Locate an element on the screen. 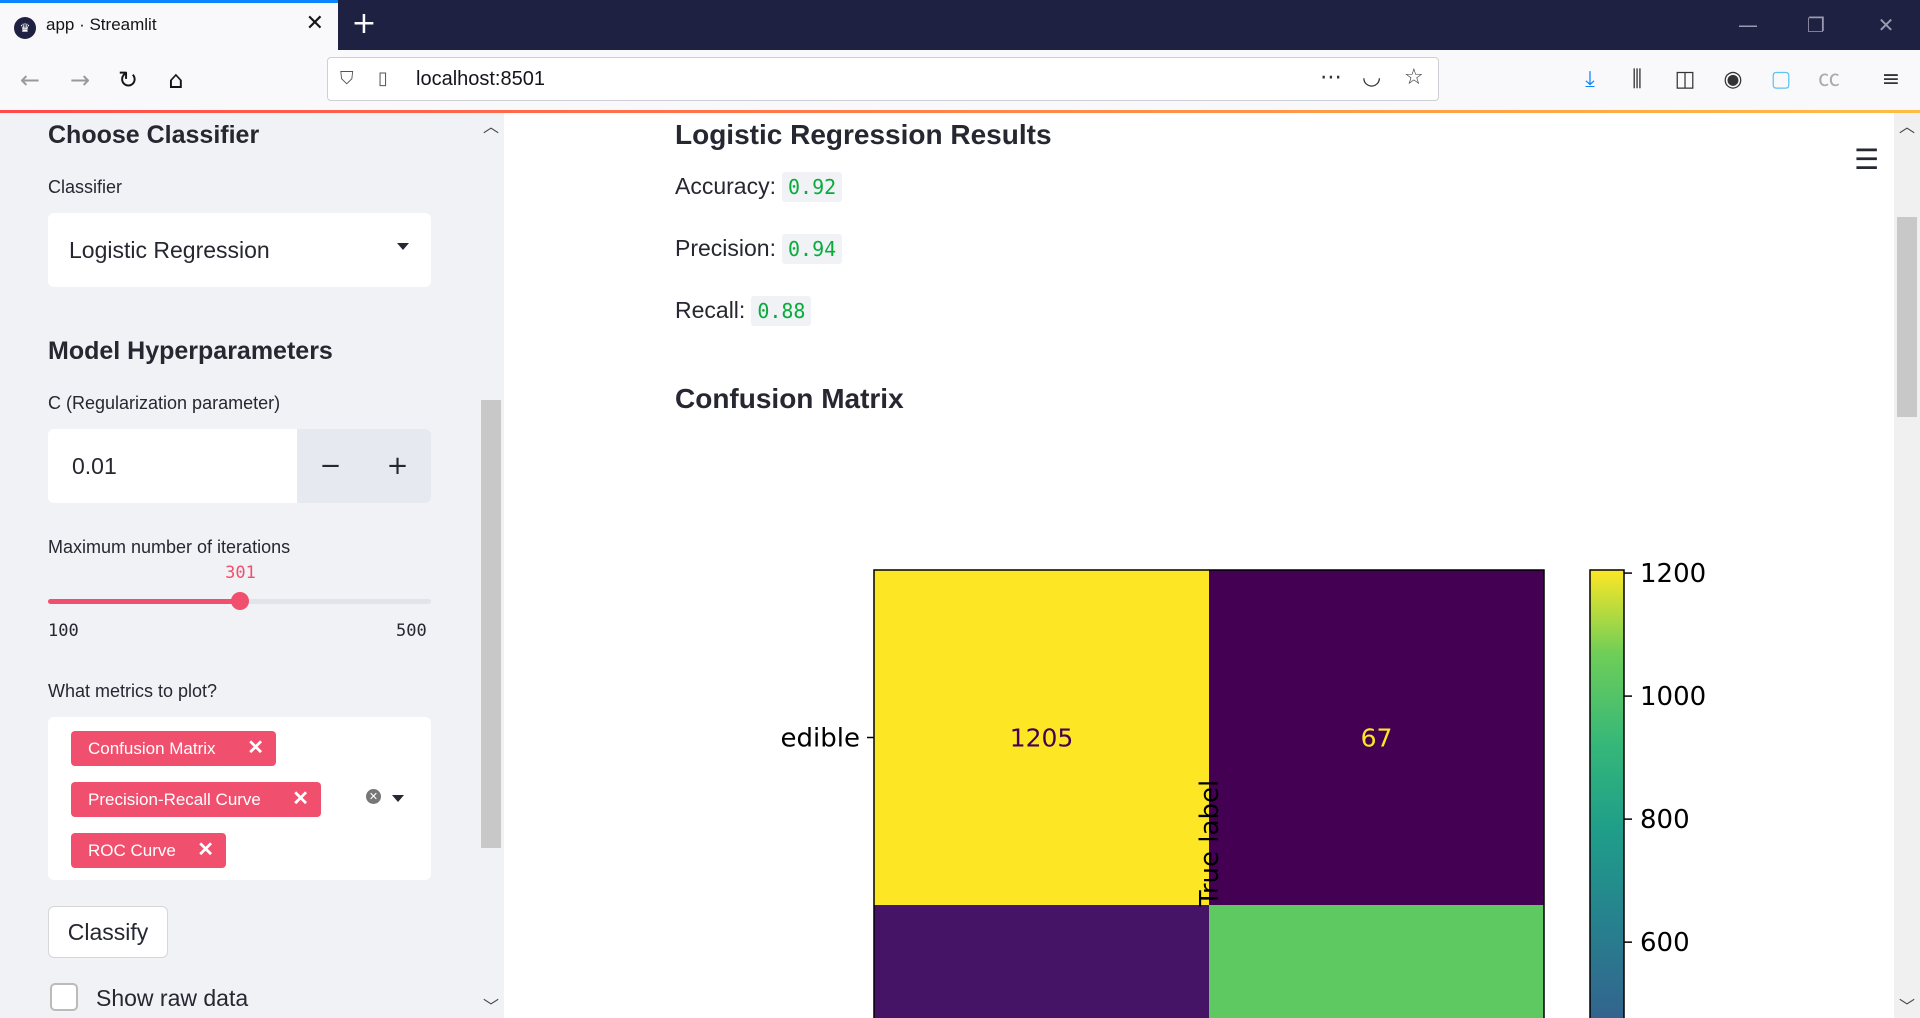  colorbar-tick-label: 1000 is located at coordinates (1673, 697).